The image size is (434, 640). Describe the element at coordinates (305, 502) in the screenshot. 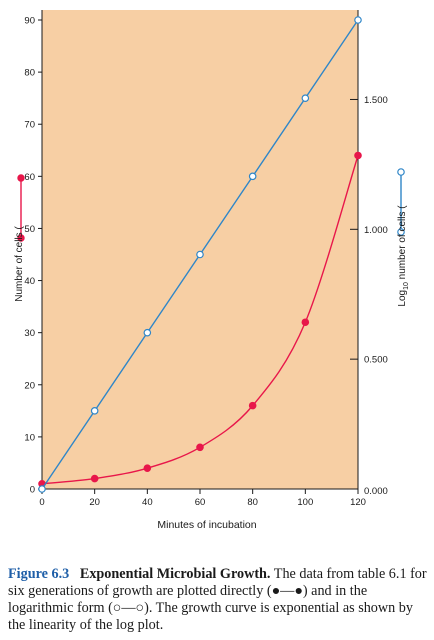

I see `x-tick-label: 100` at that location.